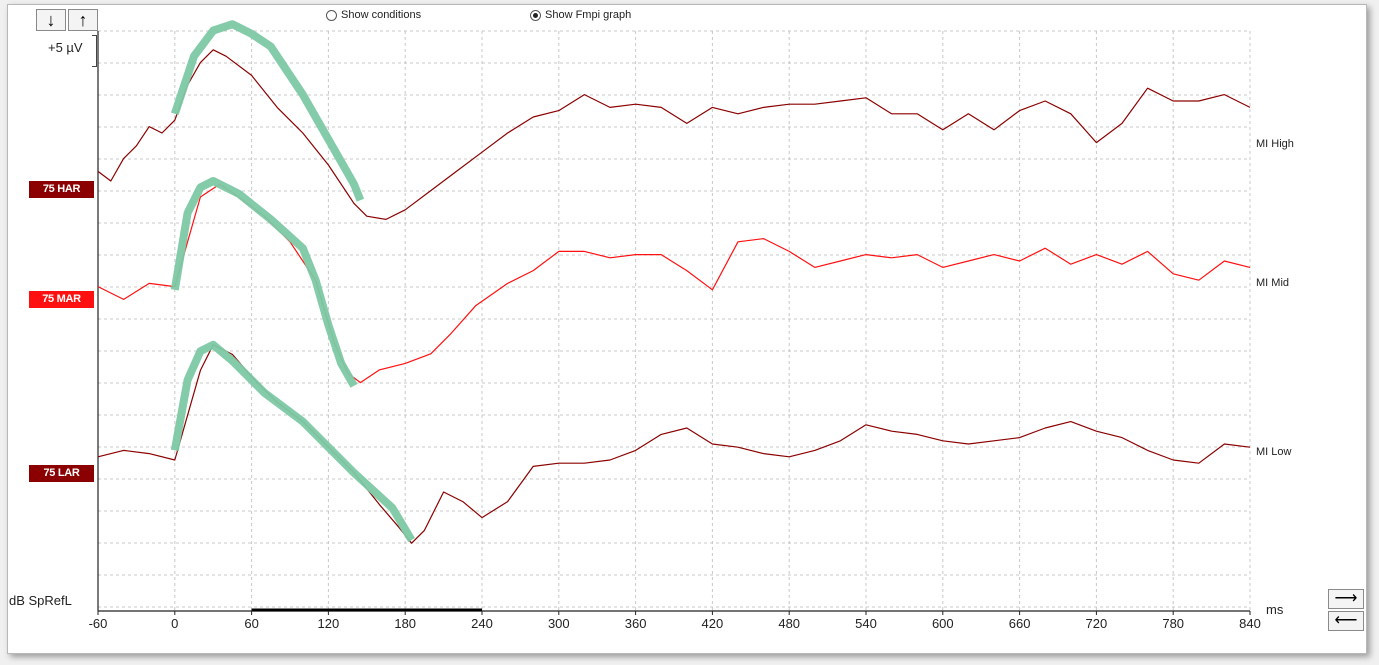 This screenshot has height=665, width=1379. What do you see at coordinates (61, 473) in the screenshot?
I see `condition-tag-low: 75 LAR` at bounding box center [61, 473].